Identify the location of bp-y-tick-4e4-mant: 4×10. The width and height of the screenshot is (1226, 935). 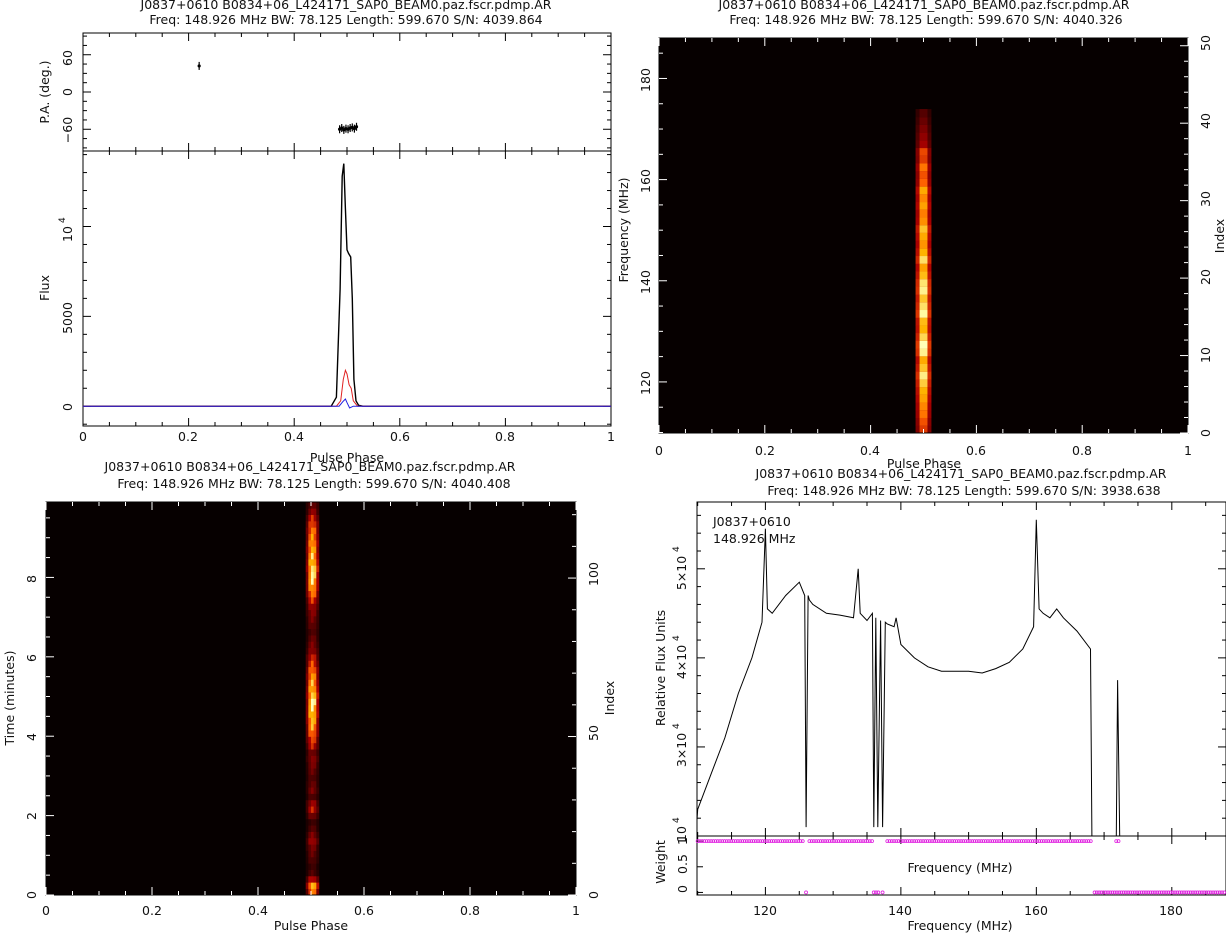
(681, 662).